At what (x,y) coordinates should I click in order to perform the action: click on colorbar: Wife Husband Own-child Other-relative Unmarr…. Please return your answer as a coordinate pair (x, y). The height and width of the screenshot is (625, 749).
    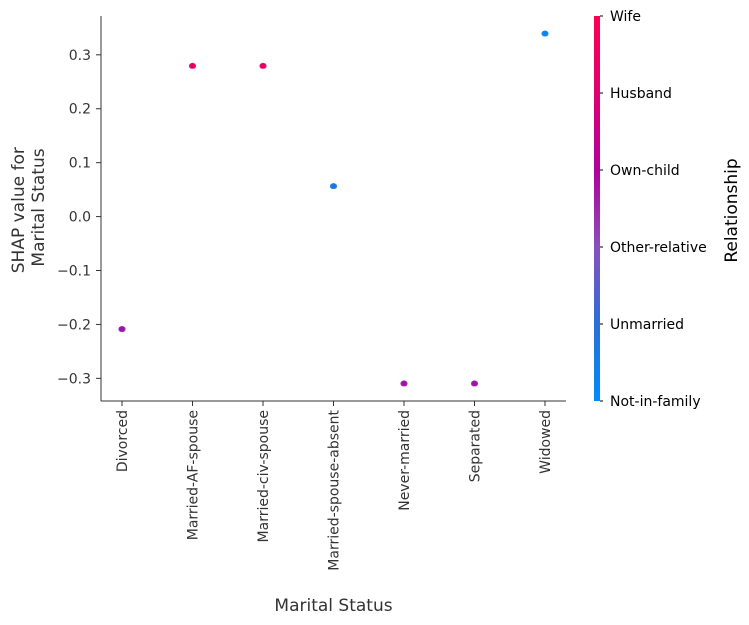
    Looking at the image, I should click on (668, 209).